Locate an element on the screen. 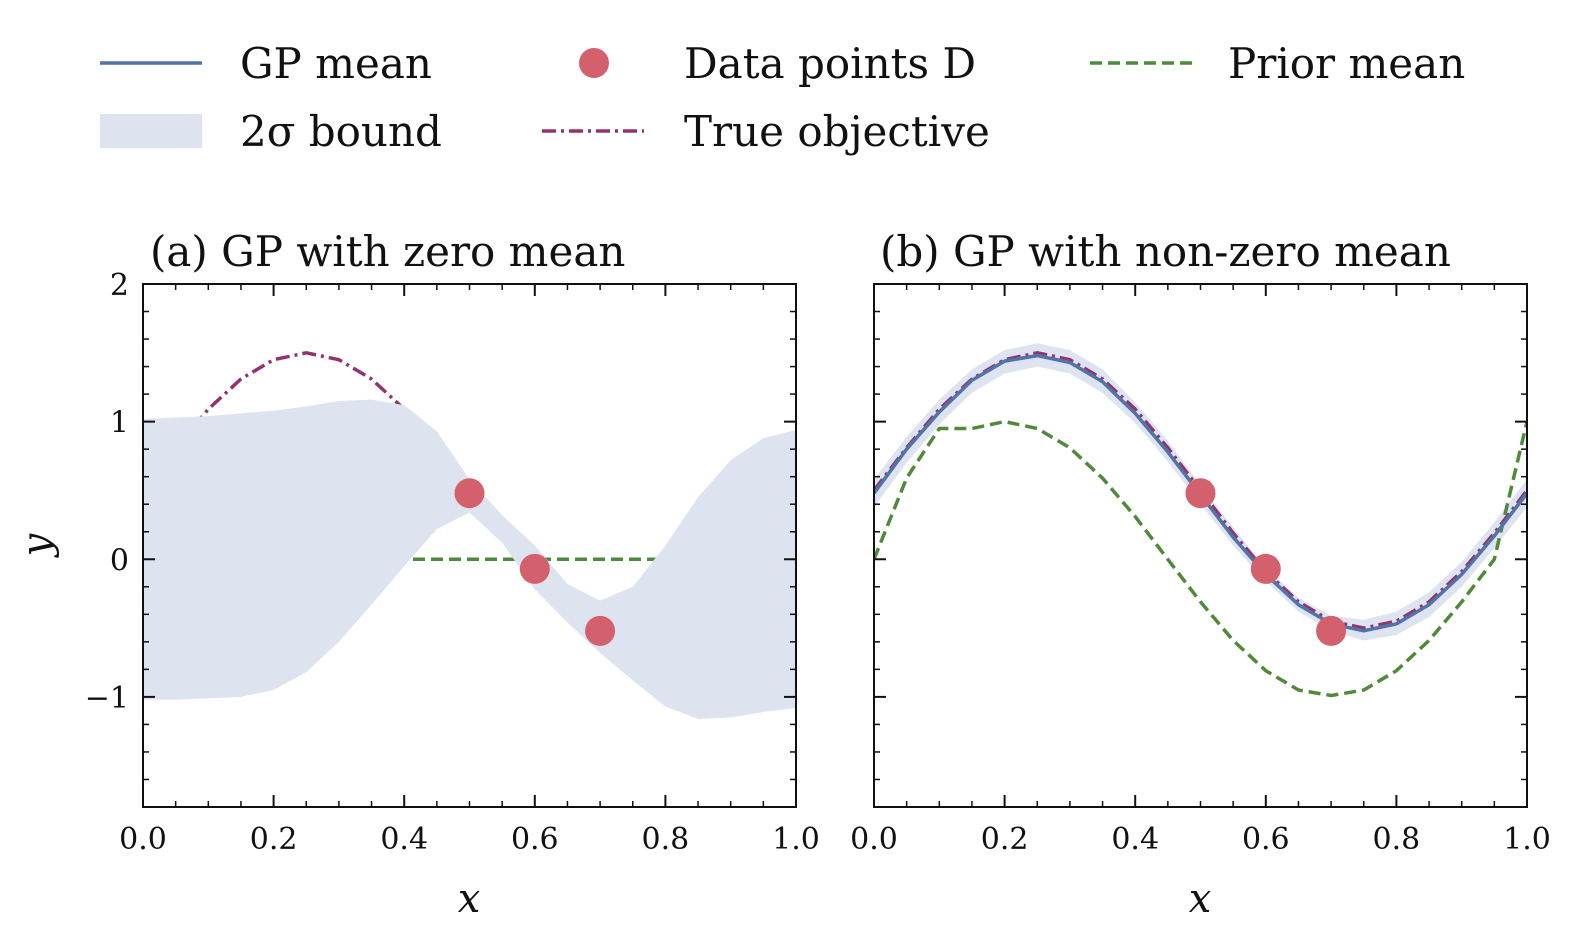  panel-a-x-tick-label: 0.6 is located at coordinates (535, 839).